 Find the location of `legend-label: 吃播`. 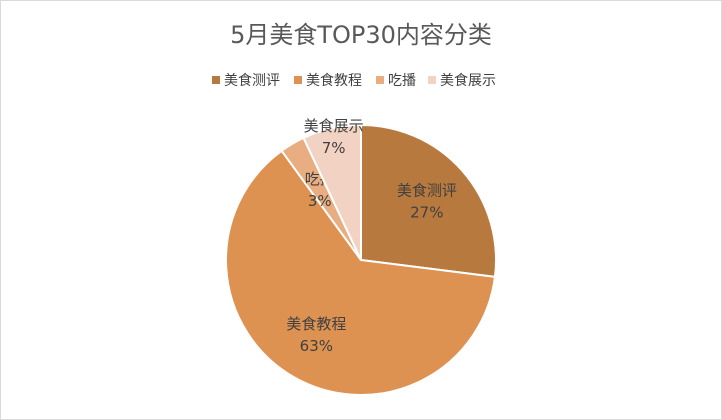

legend-label: 吃播 is located at coordinates (402, 81).